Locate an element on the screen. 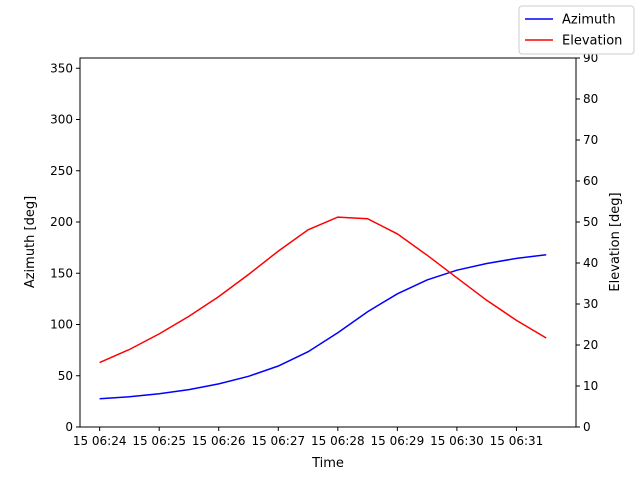  x-tick-label: 15 06:29 is located at coordinates (398, 441).